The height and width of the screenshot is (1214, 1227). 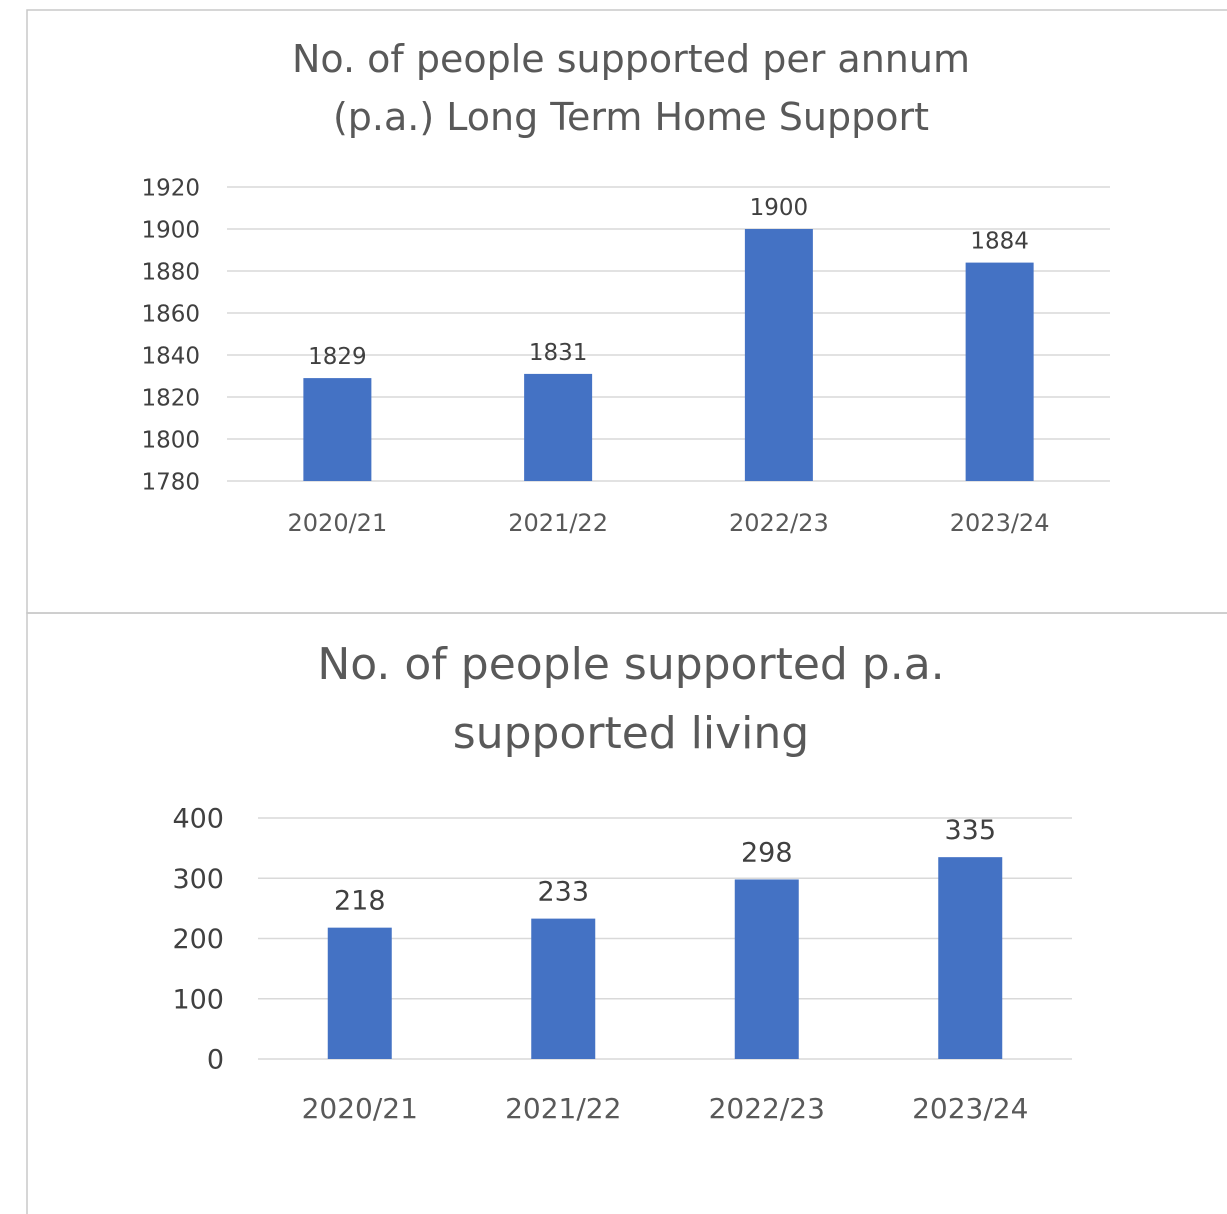 I want to click on chart-2-y-tick-label: 0, so click(x=215, y=1060).